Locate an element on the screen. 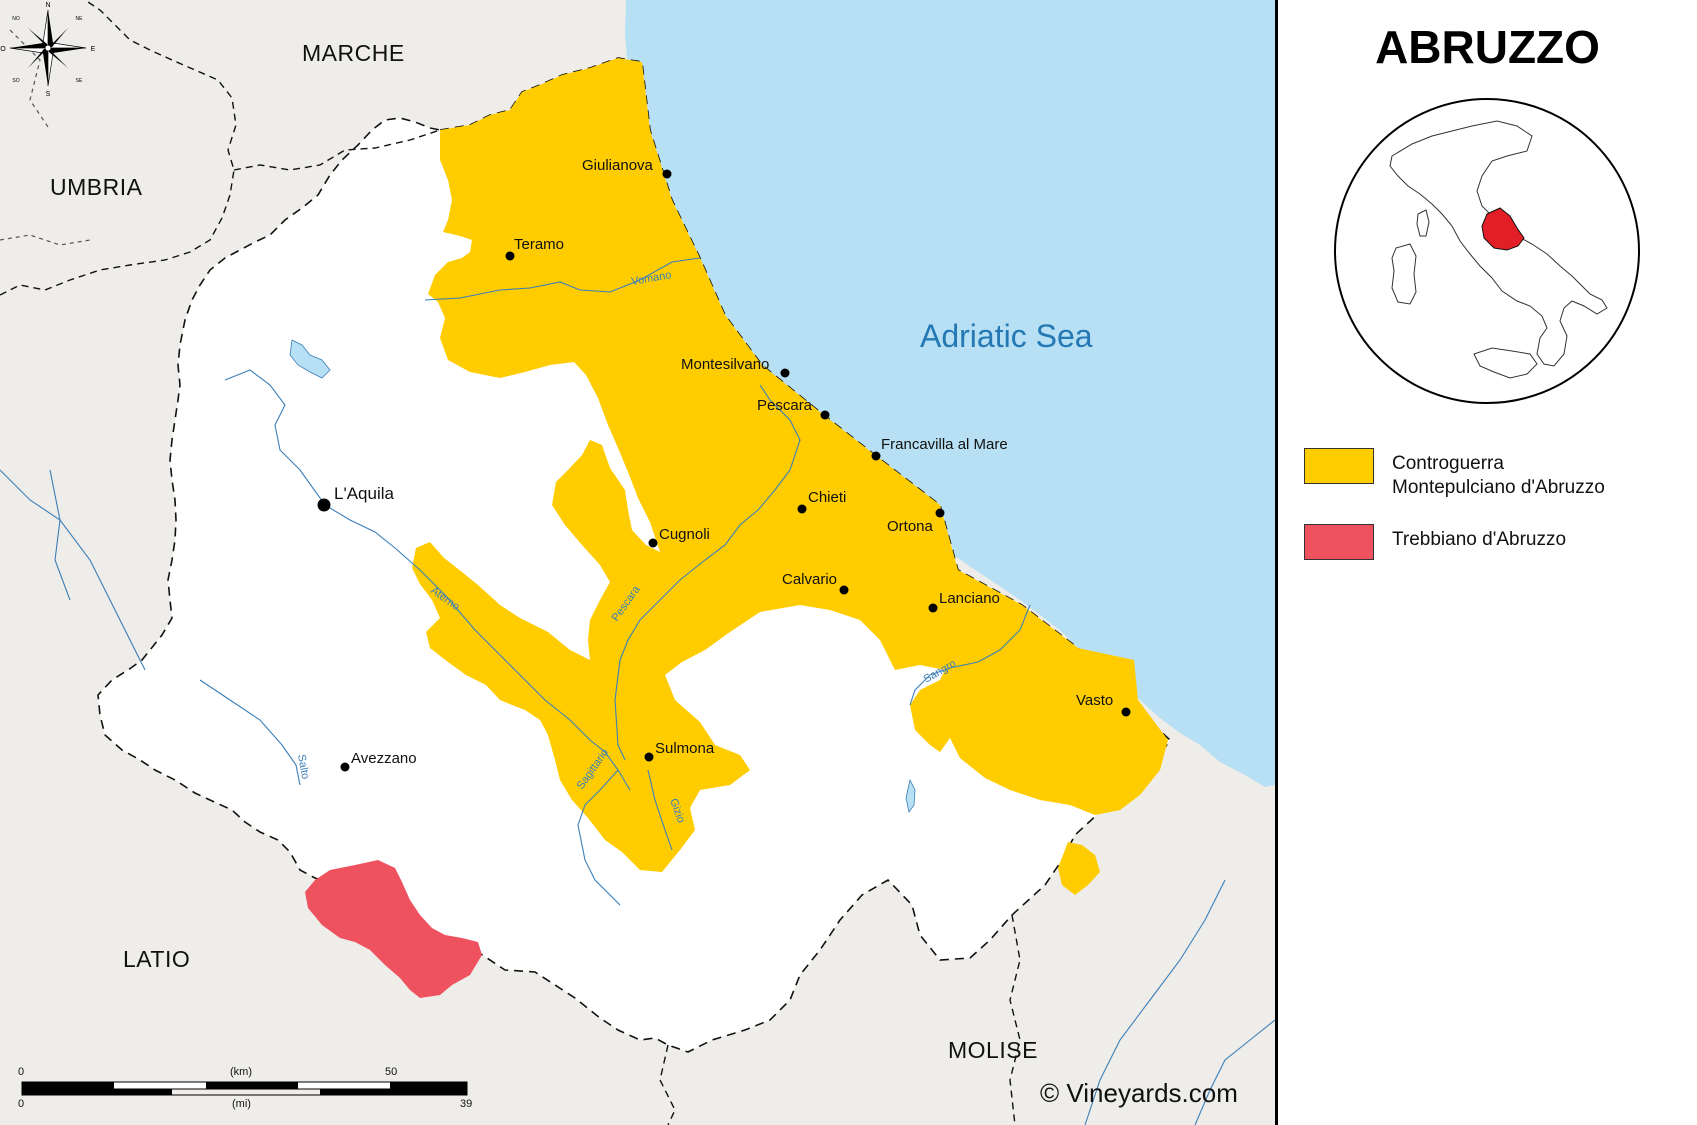 This screenshot has height=1125, width=1697. scale-bar is located at coordinates (244, 1088).